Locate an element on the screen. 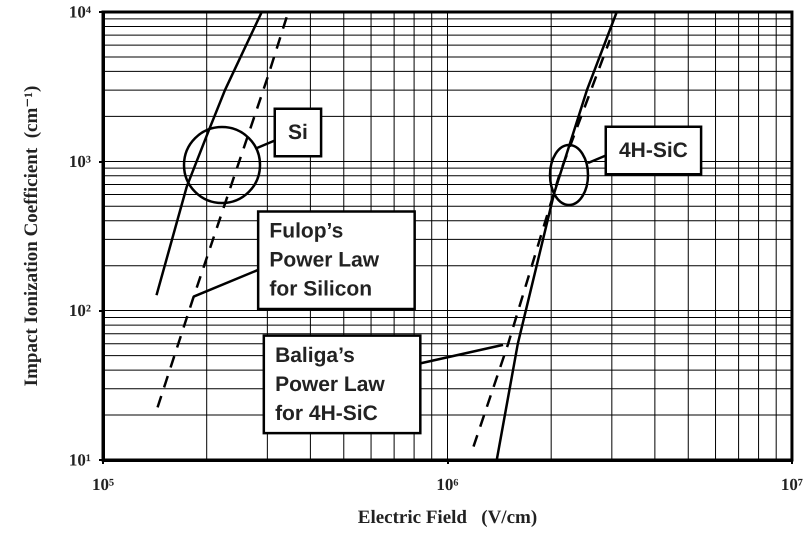 Image resolution: width=806 pixels, height=539 pixels. annotation: Baliga’s Power Law for 4H-SiC is located at coordinates (333, 384).